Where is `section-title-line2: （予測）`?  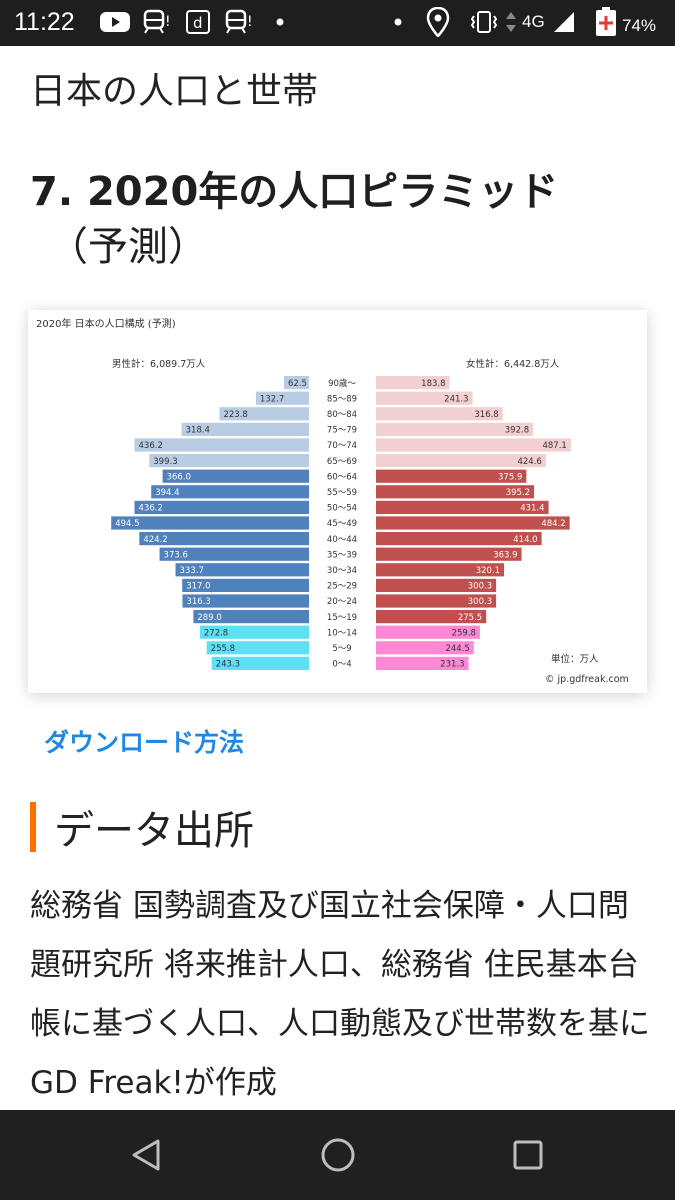
section-title-line2: （予測） is located at coordinates (128, 247).